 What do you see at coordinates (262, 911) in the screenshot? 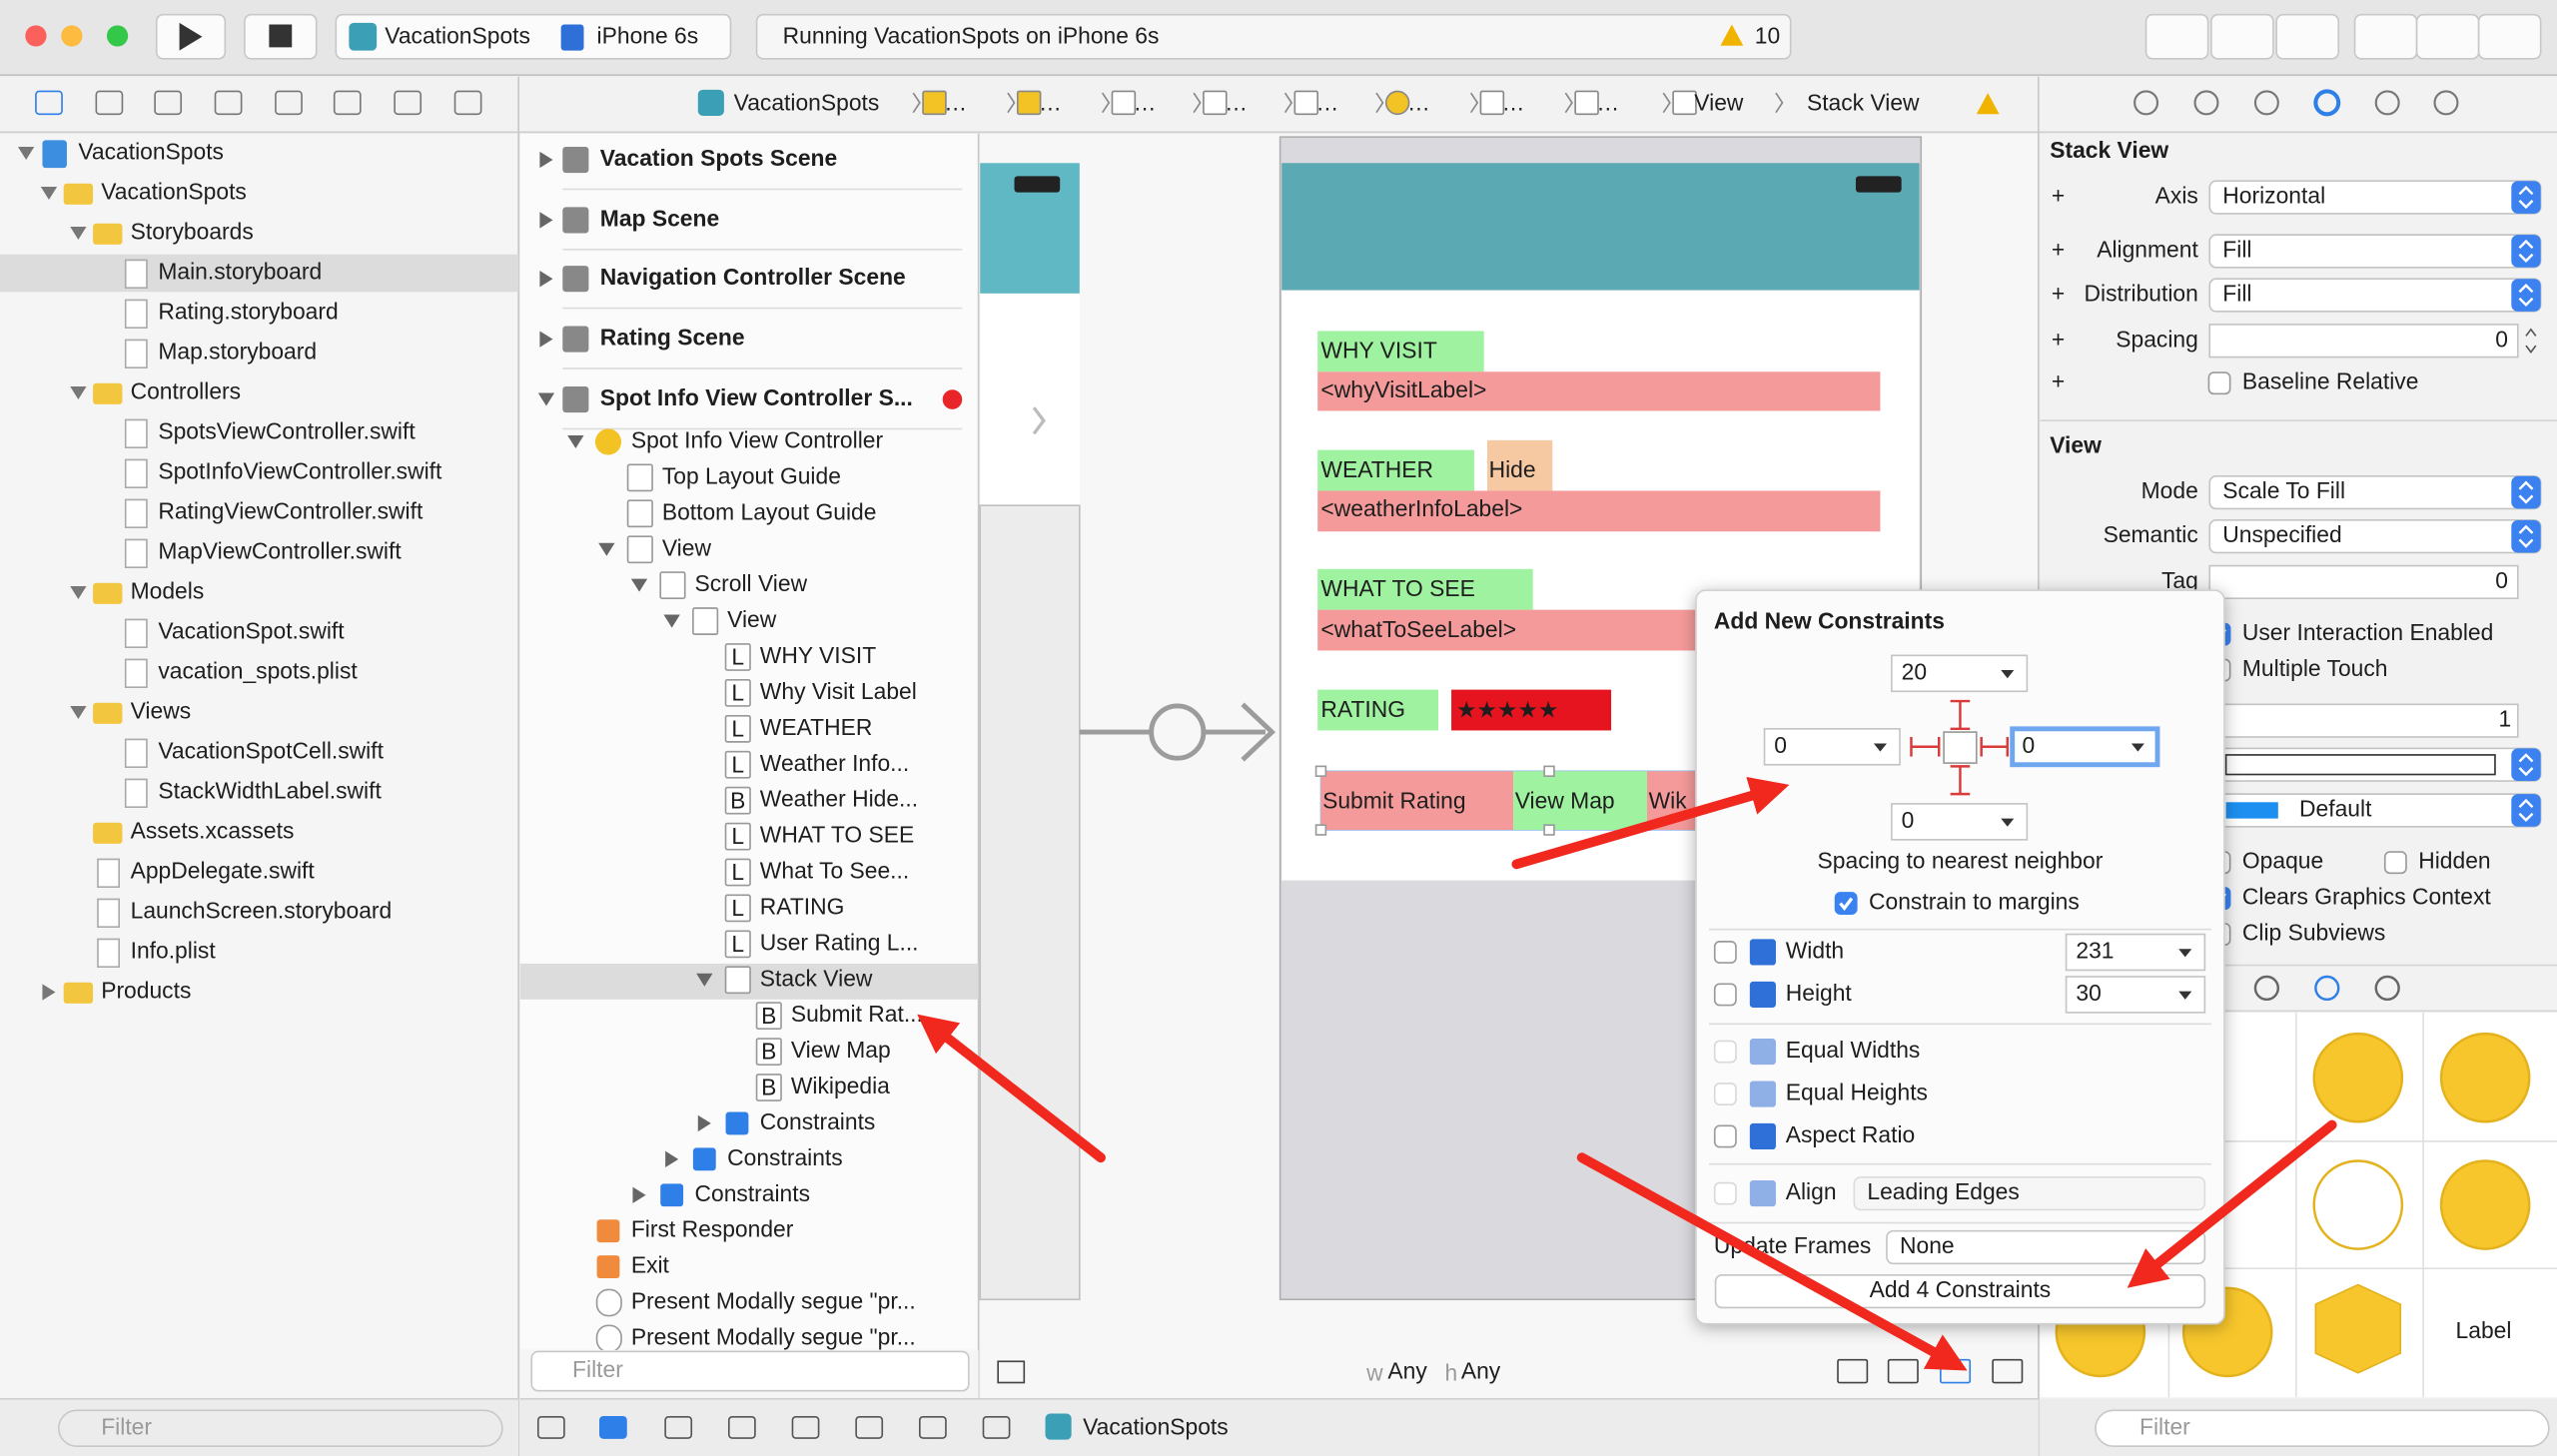
I see `navigator-item: LaunchScreen.storyboard` at bounding box center [262, 911].